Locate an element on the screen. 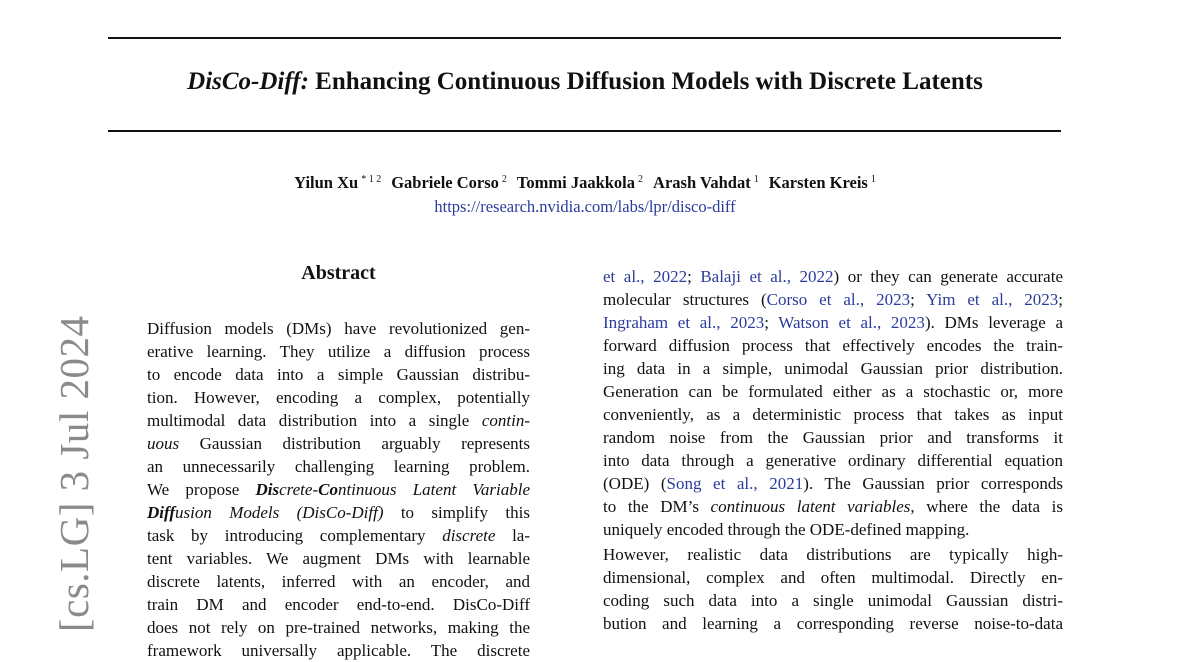 The width and height of the screenshot is (1200, 662). text-span: molecular structures ( is located at coordinates (685, 299).